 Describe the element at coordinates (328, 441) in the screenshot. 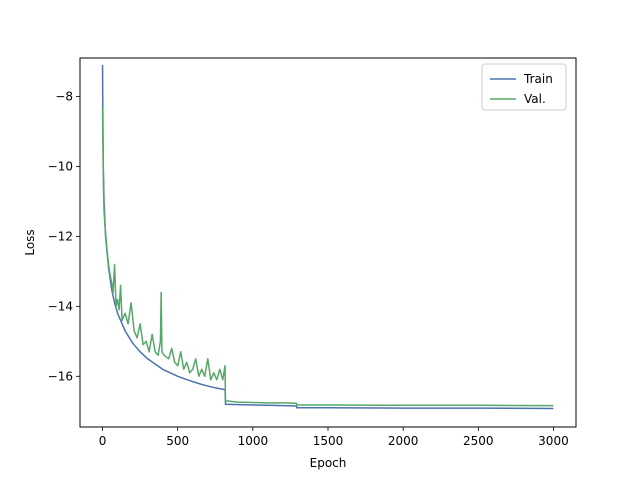

I see `x-tick-label: 1500` at that location.